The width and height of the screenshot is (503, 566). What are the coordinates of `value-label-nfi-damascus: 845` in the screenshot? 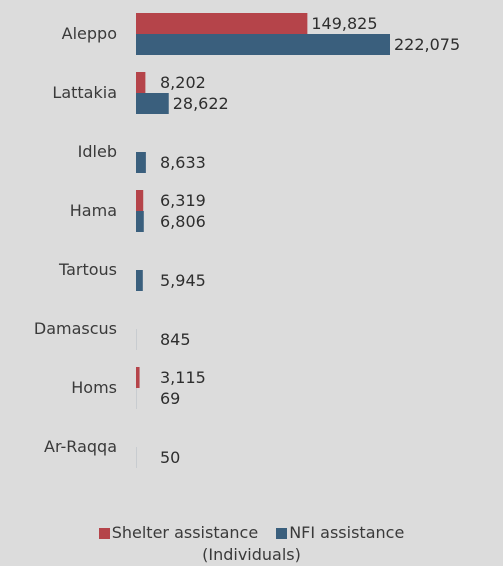 It's located at (175, 339).